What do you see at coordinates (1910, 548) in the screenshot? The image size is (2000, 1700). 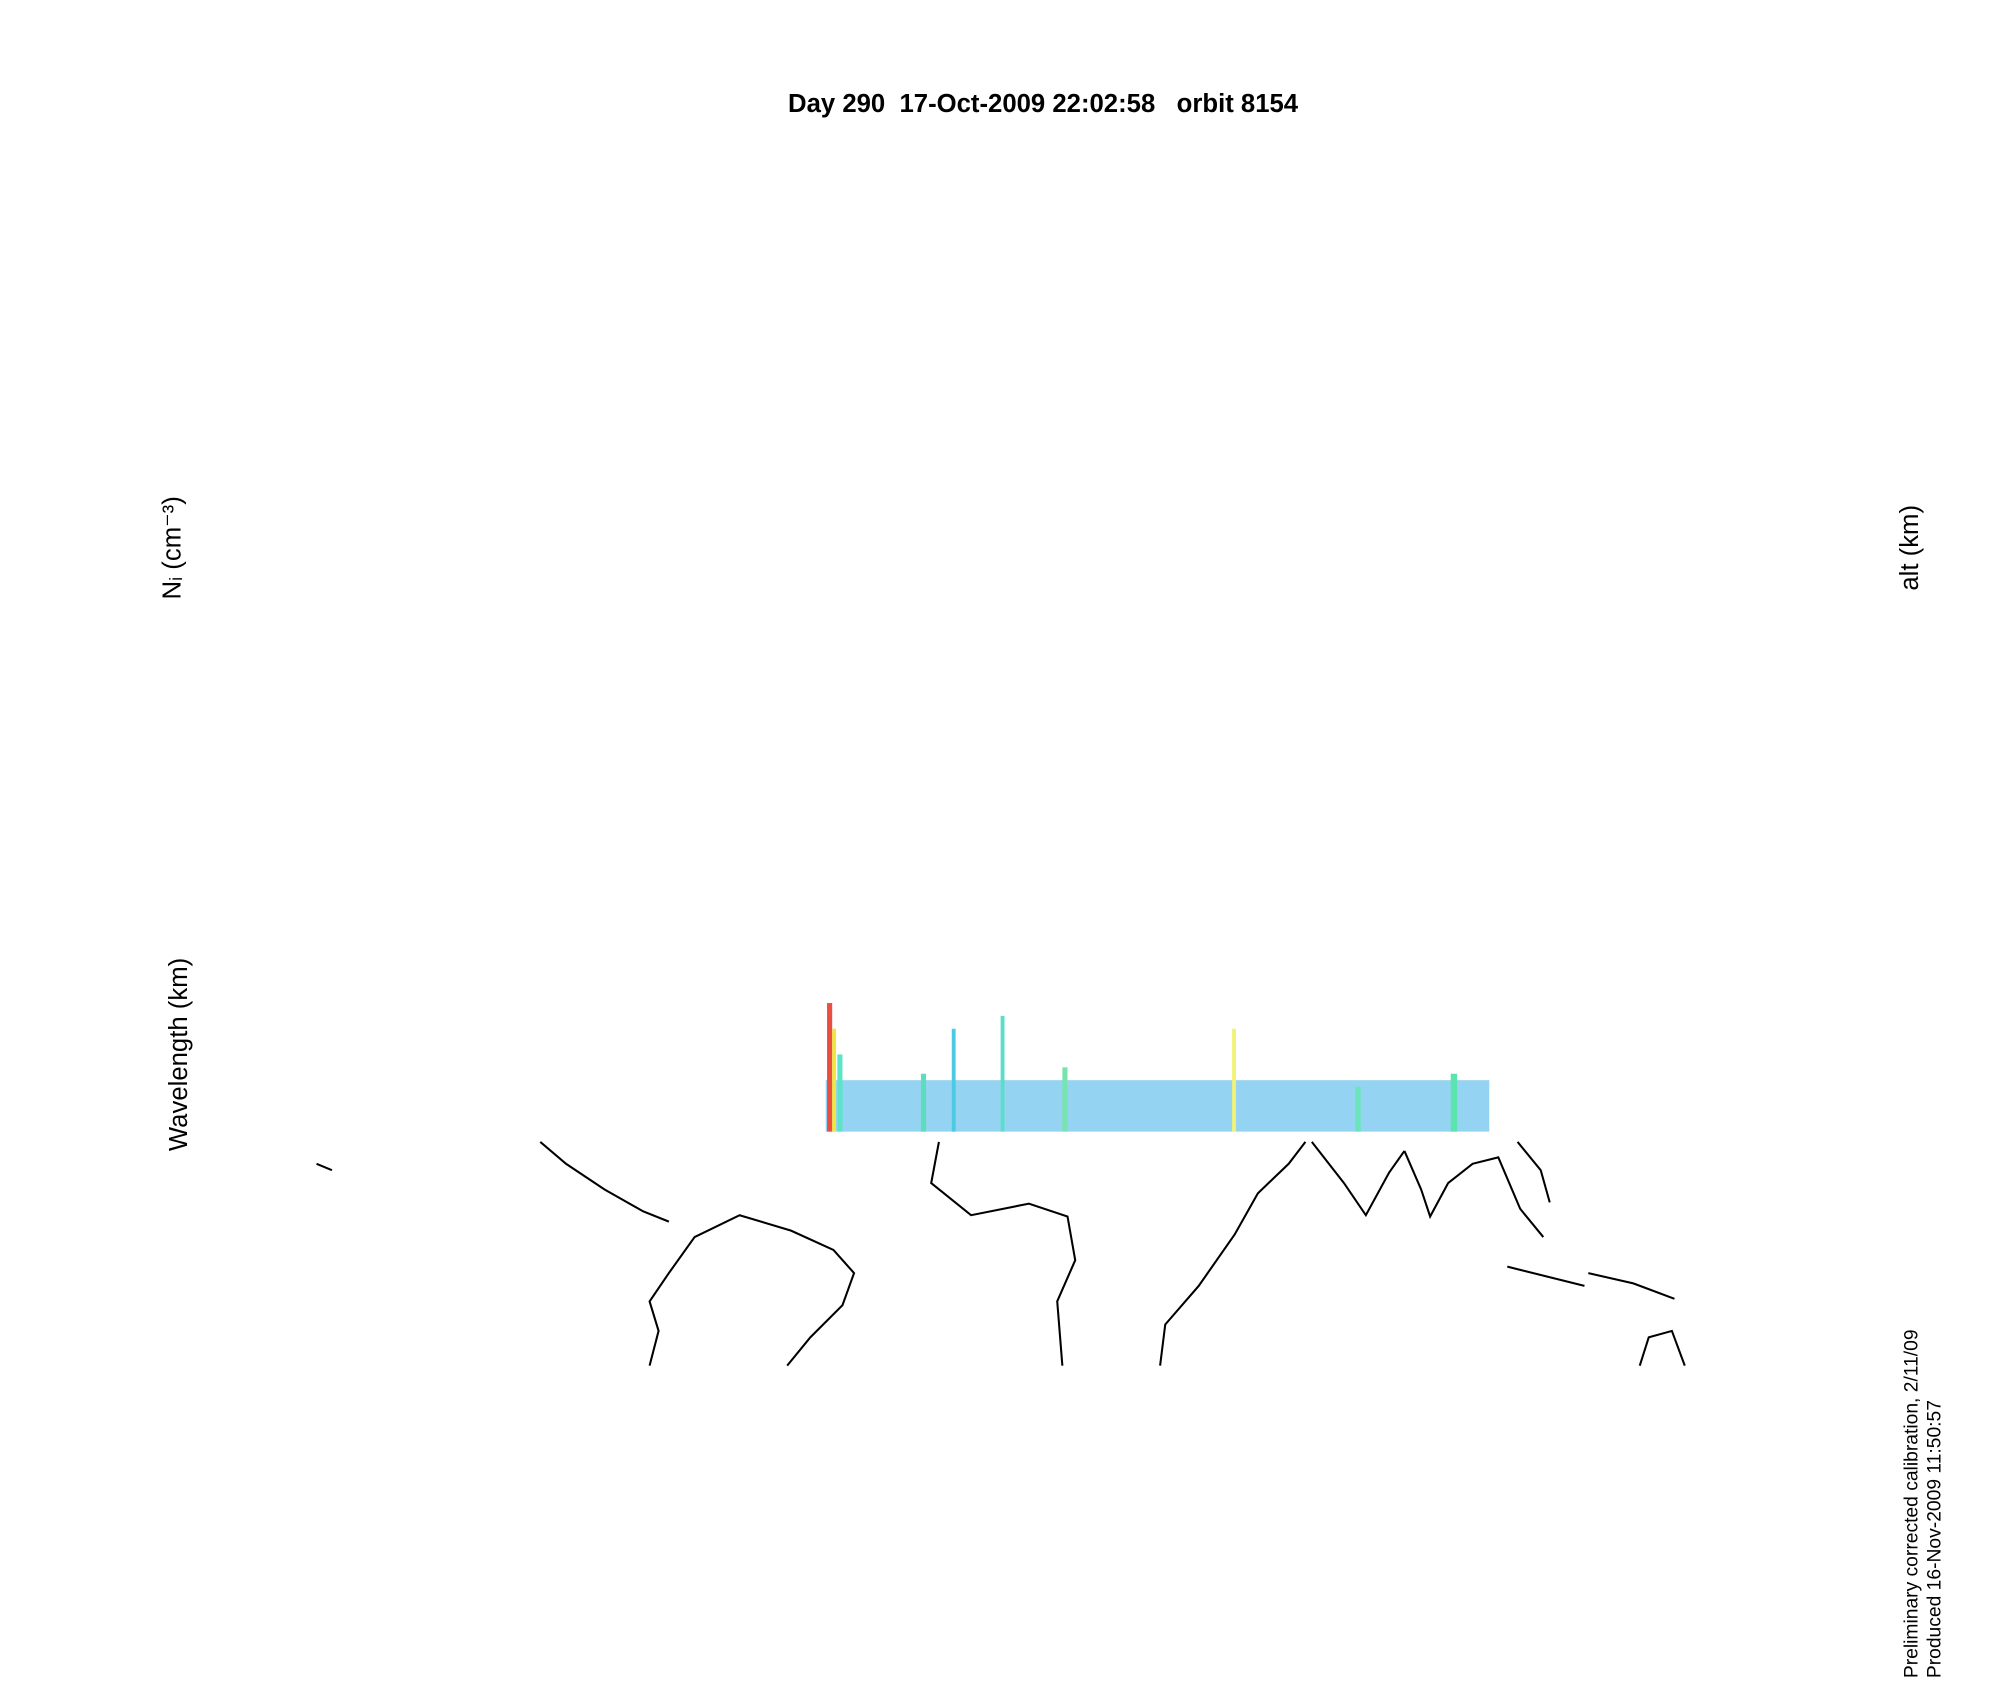 I see `y2-axis-label: alt (km)` at bounding box center [1910, 548].